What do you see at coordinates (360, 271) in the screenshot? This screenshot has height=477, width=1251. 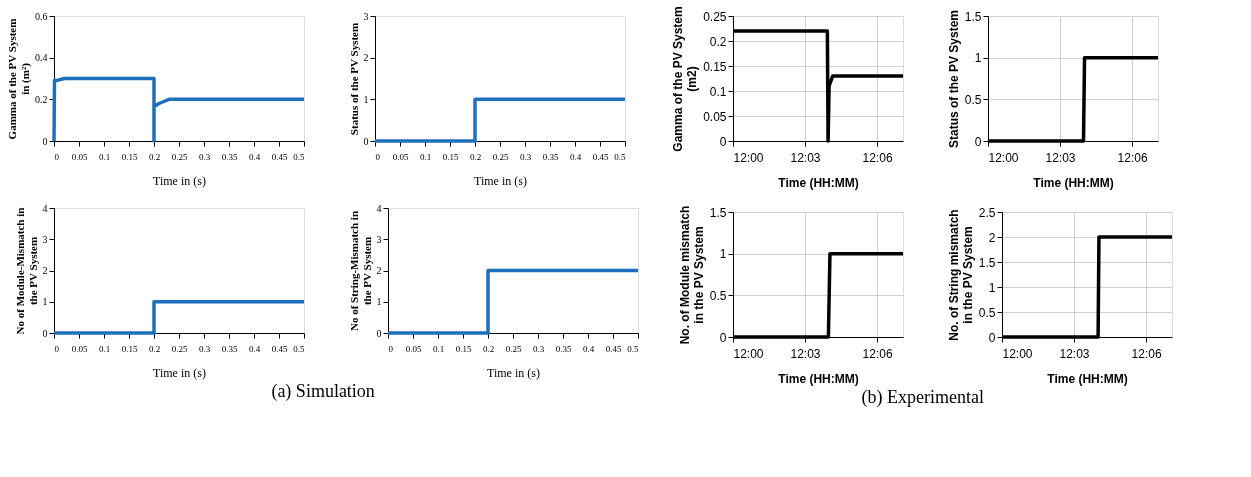 I see `y-axis-title: No of String-Mismatch in the PV System` at bounding box center [360, 271].